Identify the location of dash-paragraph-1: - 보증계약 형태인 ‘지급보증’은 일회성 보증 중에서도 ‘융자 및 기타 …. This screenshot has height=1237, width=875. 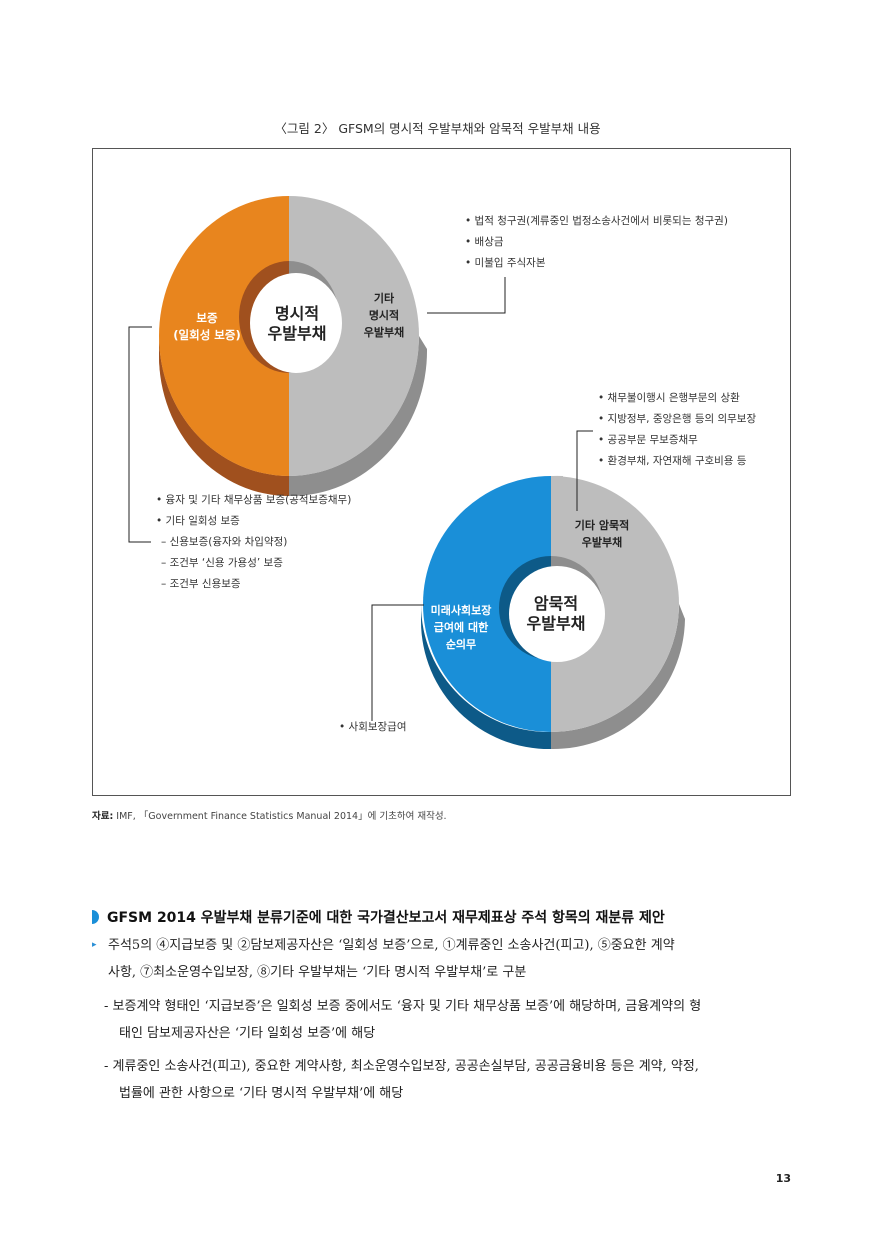
(442, 1020).